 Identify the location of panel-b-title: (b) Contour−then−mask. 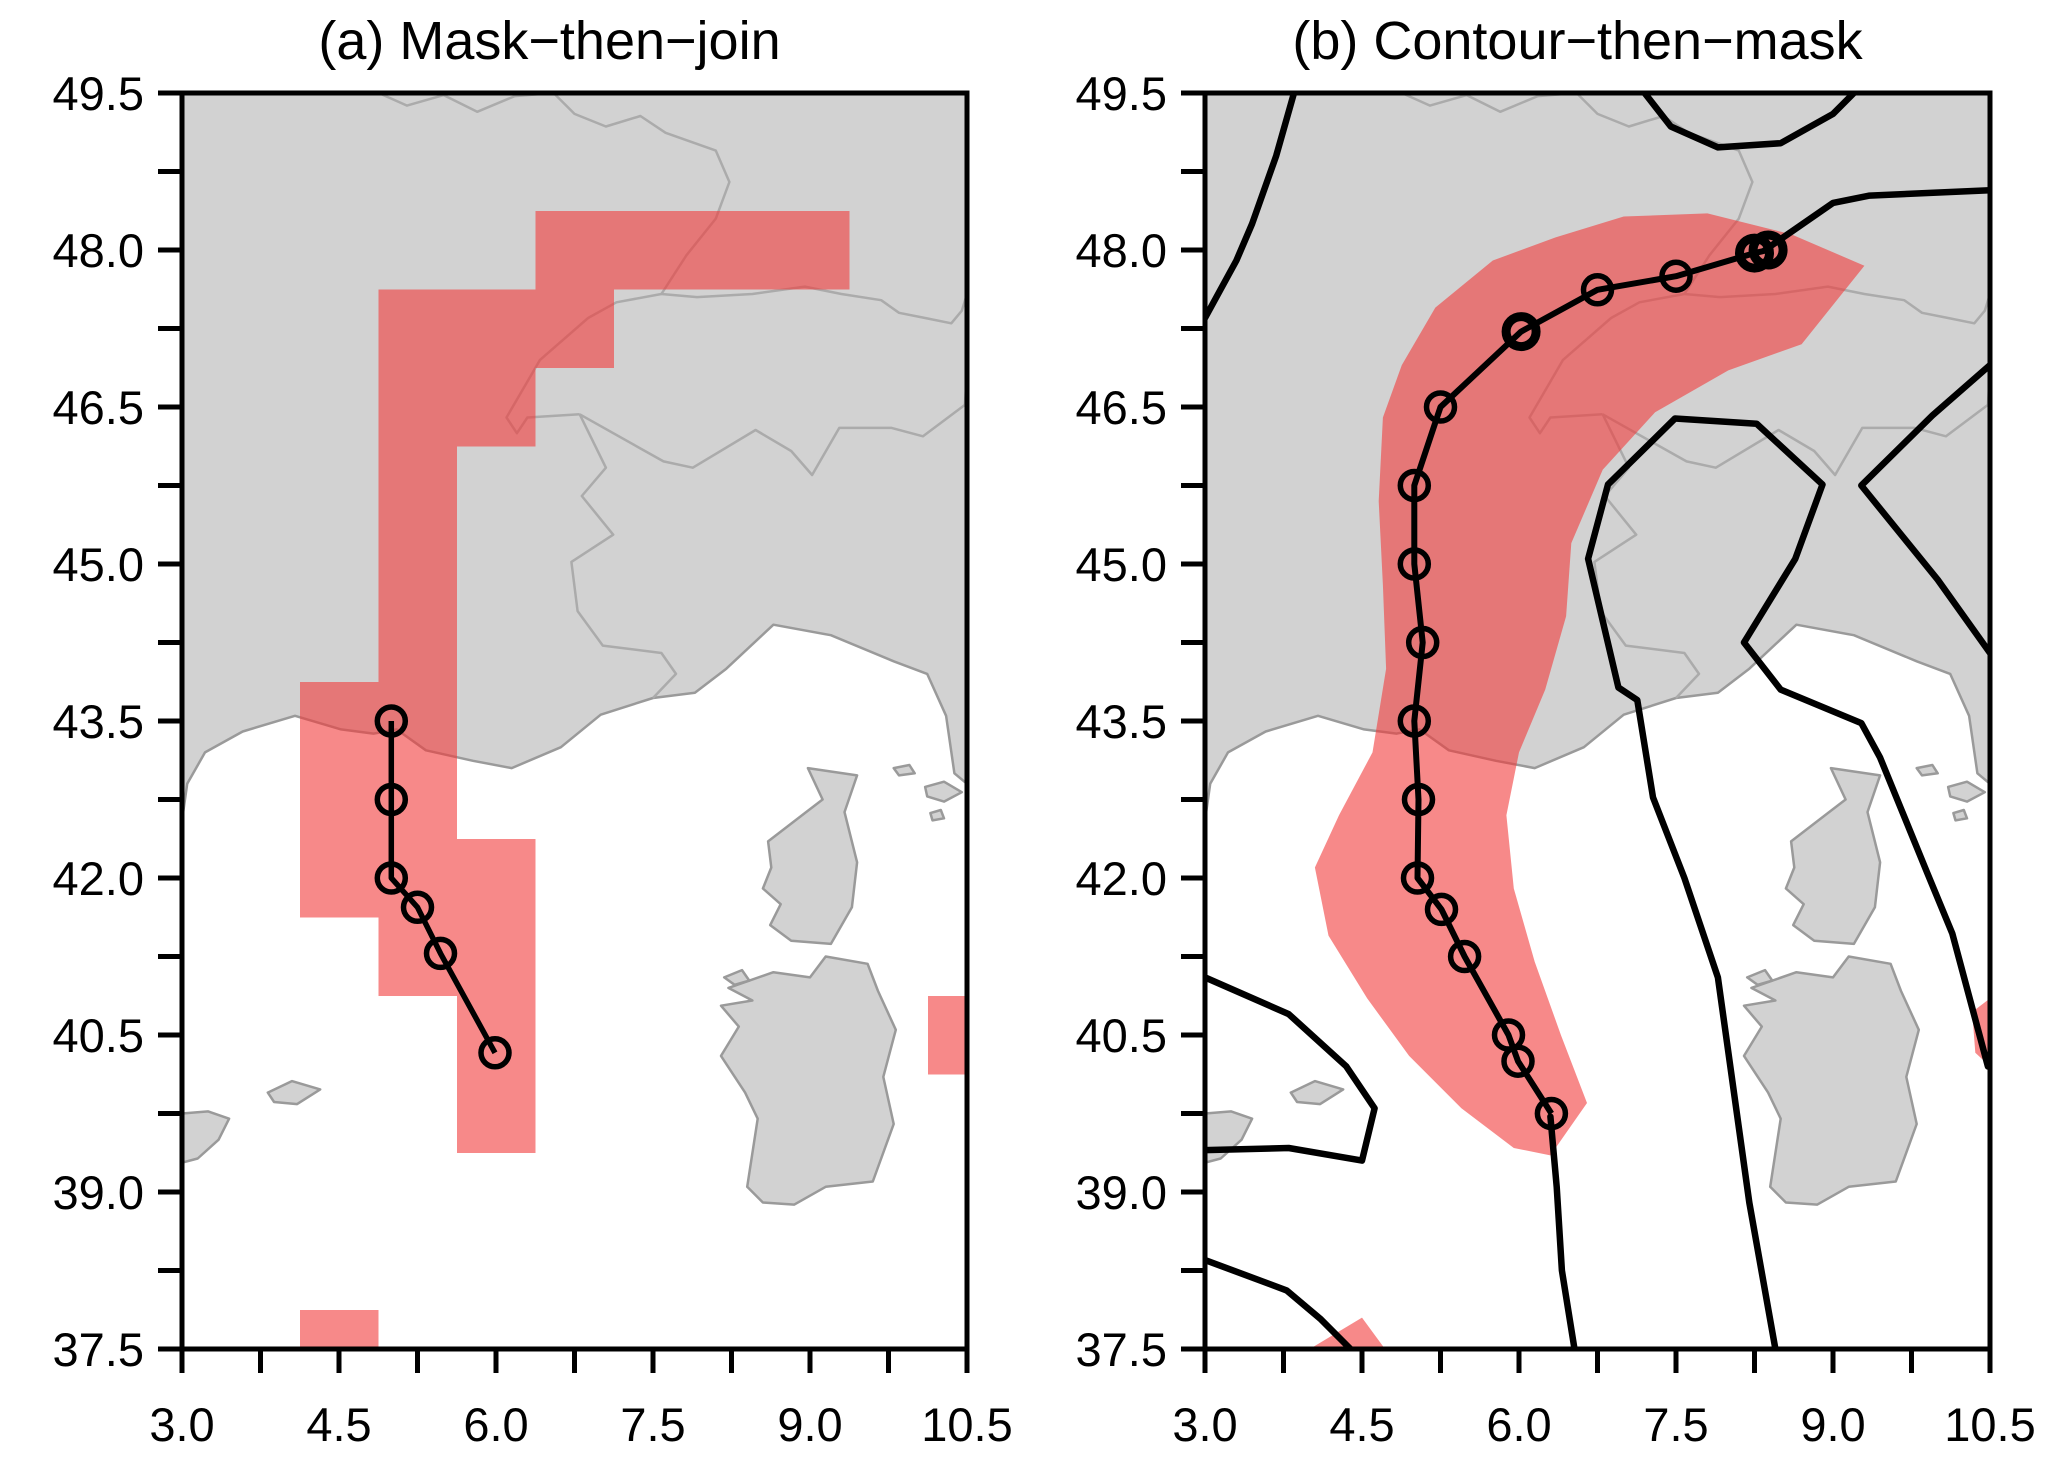
(1577, 41).